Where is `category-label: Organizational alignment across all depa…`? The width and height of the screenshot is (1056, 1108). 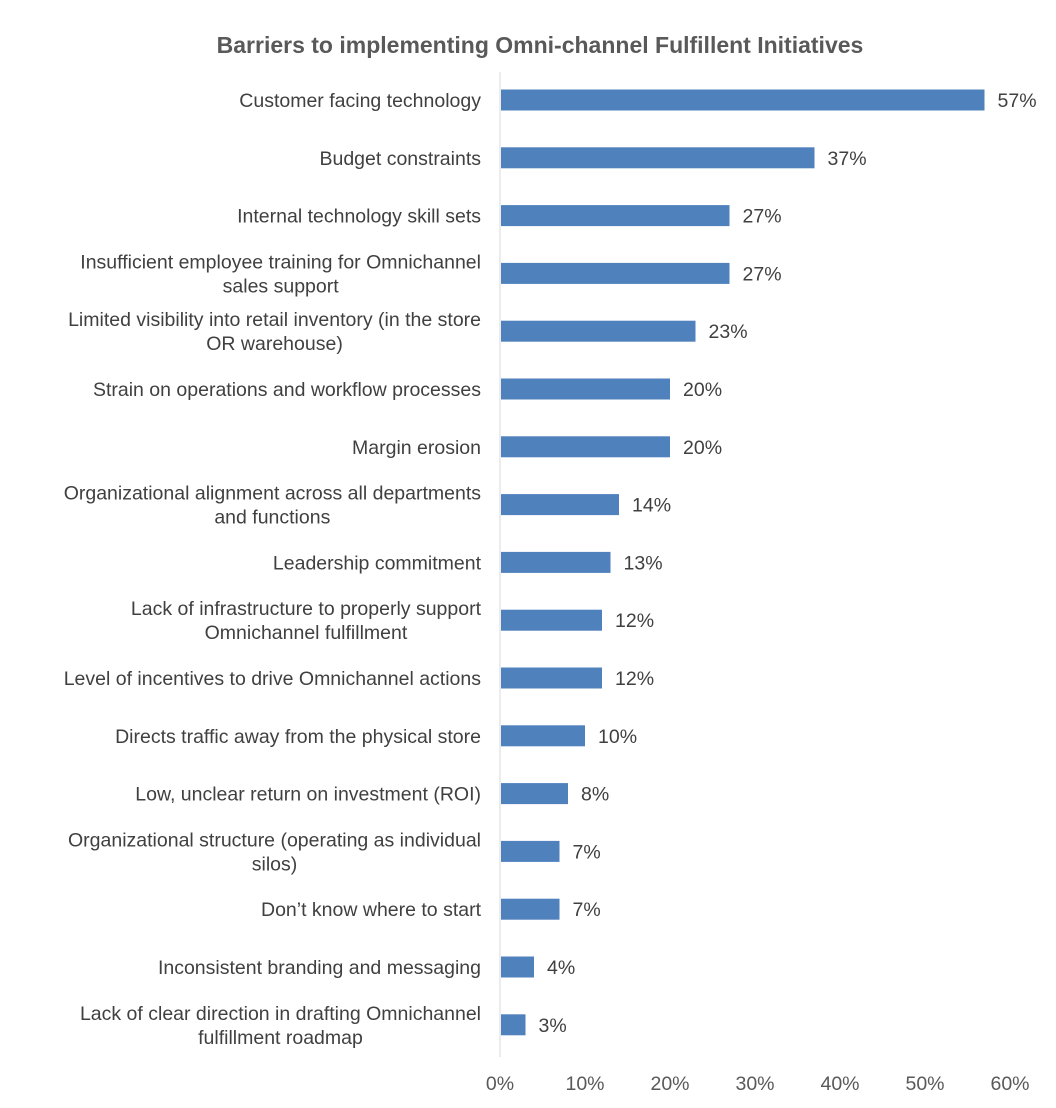 category-label: Organizational alignment across all depa… is located at coordinates (273, 506).